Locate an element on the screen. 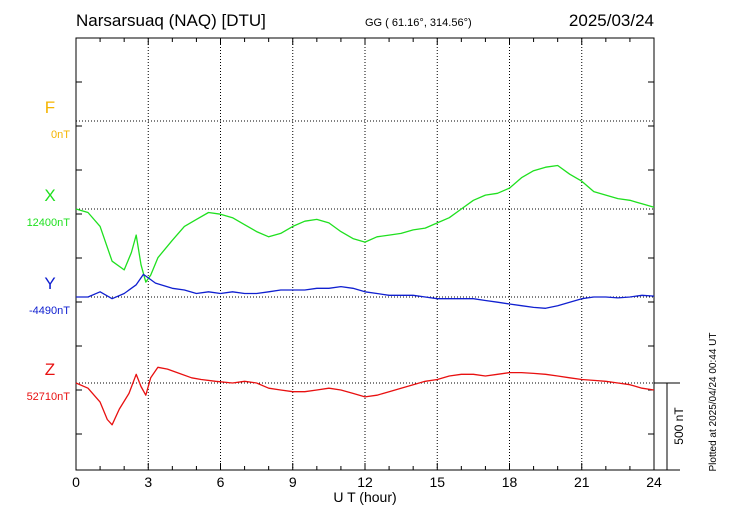  station-title: Narsarsuaq (NAQ) [DTU] is located at coordinates (171, 20).